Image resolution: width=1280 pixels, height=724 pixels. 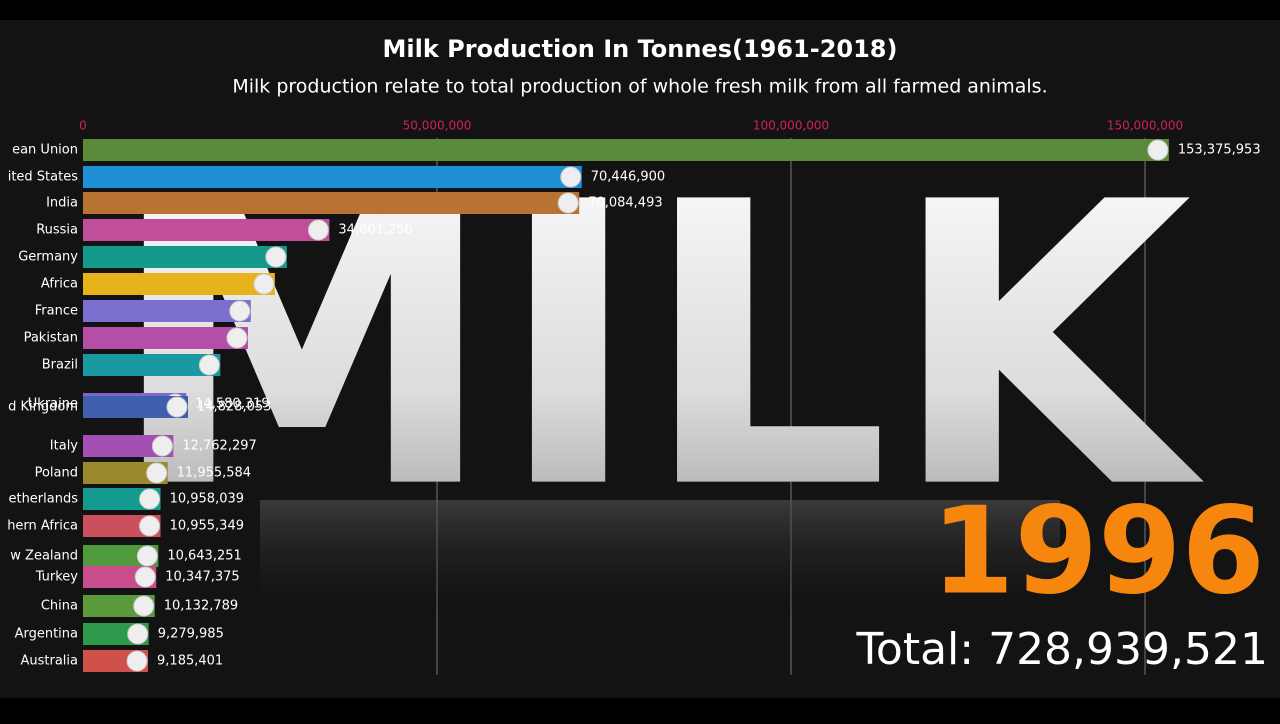 What do you see at coordinates (1062, 649) in the screenshot?
I see `total-label: Total: 728,939,521` at bounding box center [1062, 649].